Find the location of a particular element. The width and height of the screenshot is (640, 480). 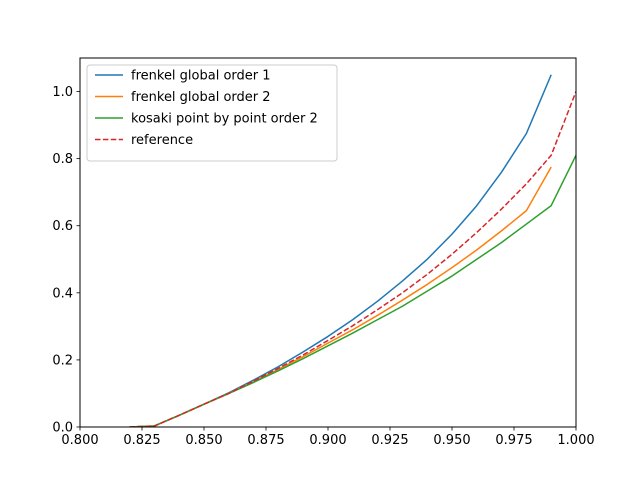

x-tick-label: 0.950 is located at coordinates (451, 440).